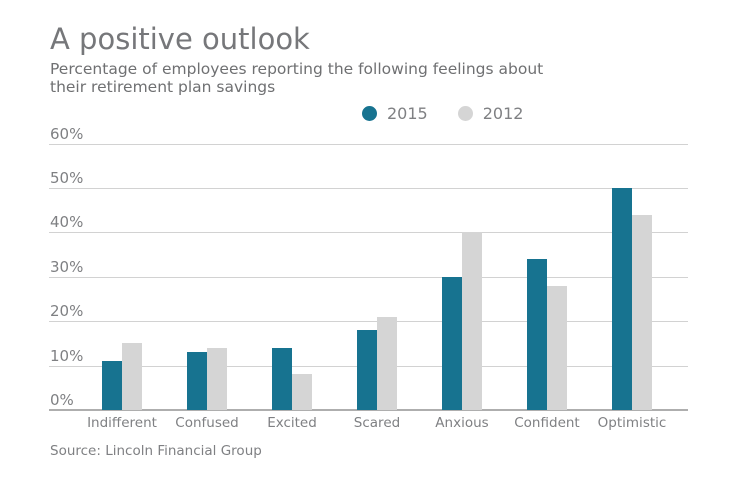 The image size is (740, 482). I want to click on bar-2015-confused, so click(197, 381).